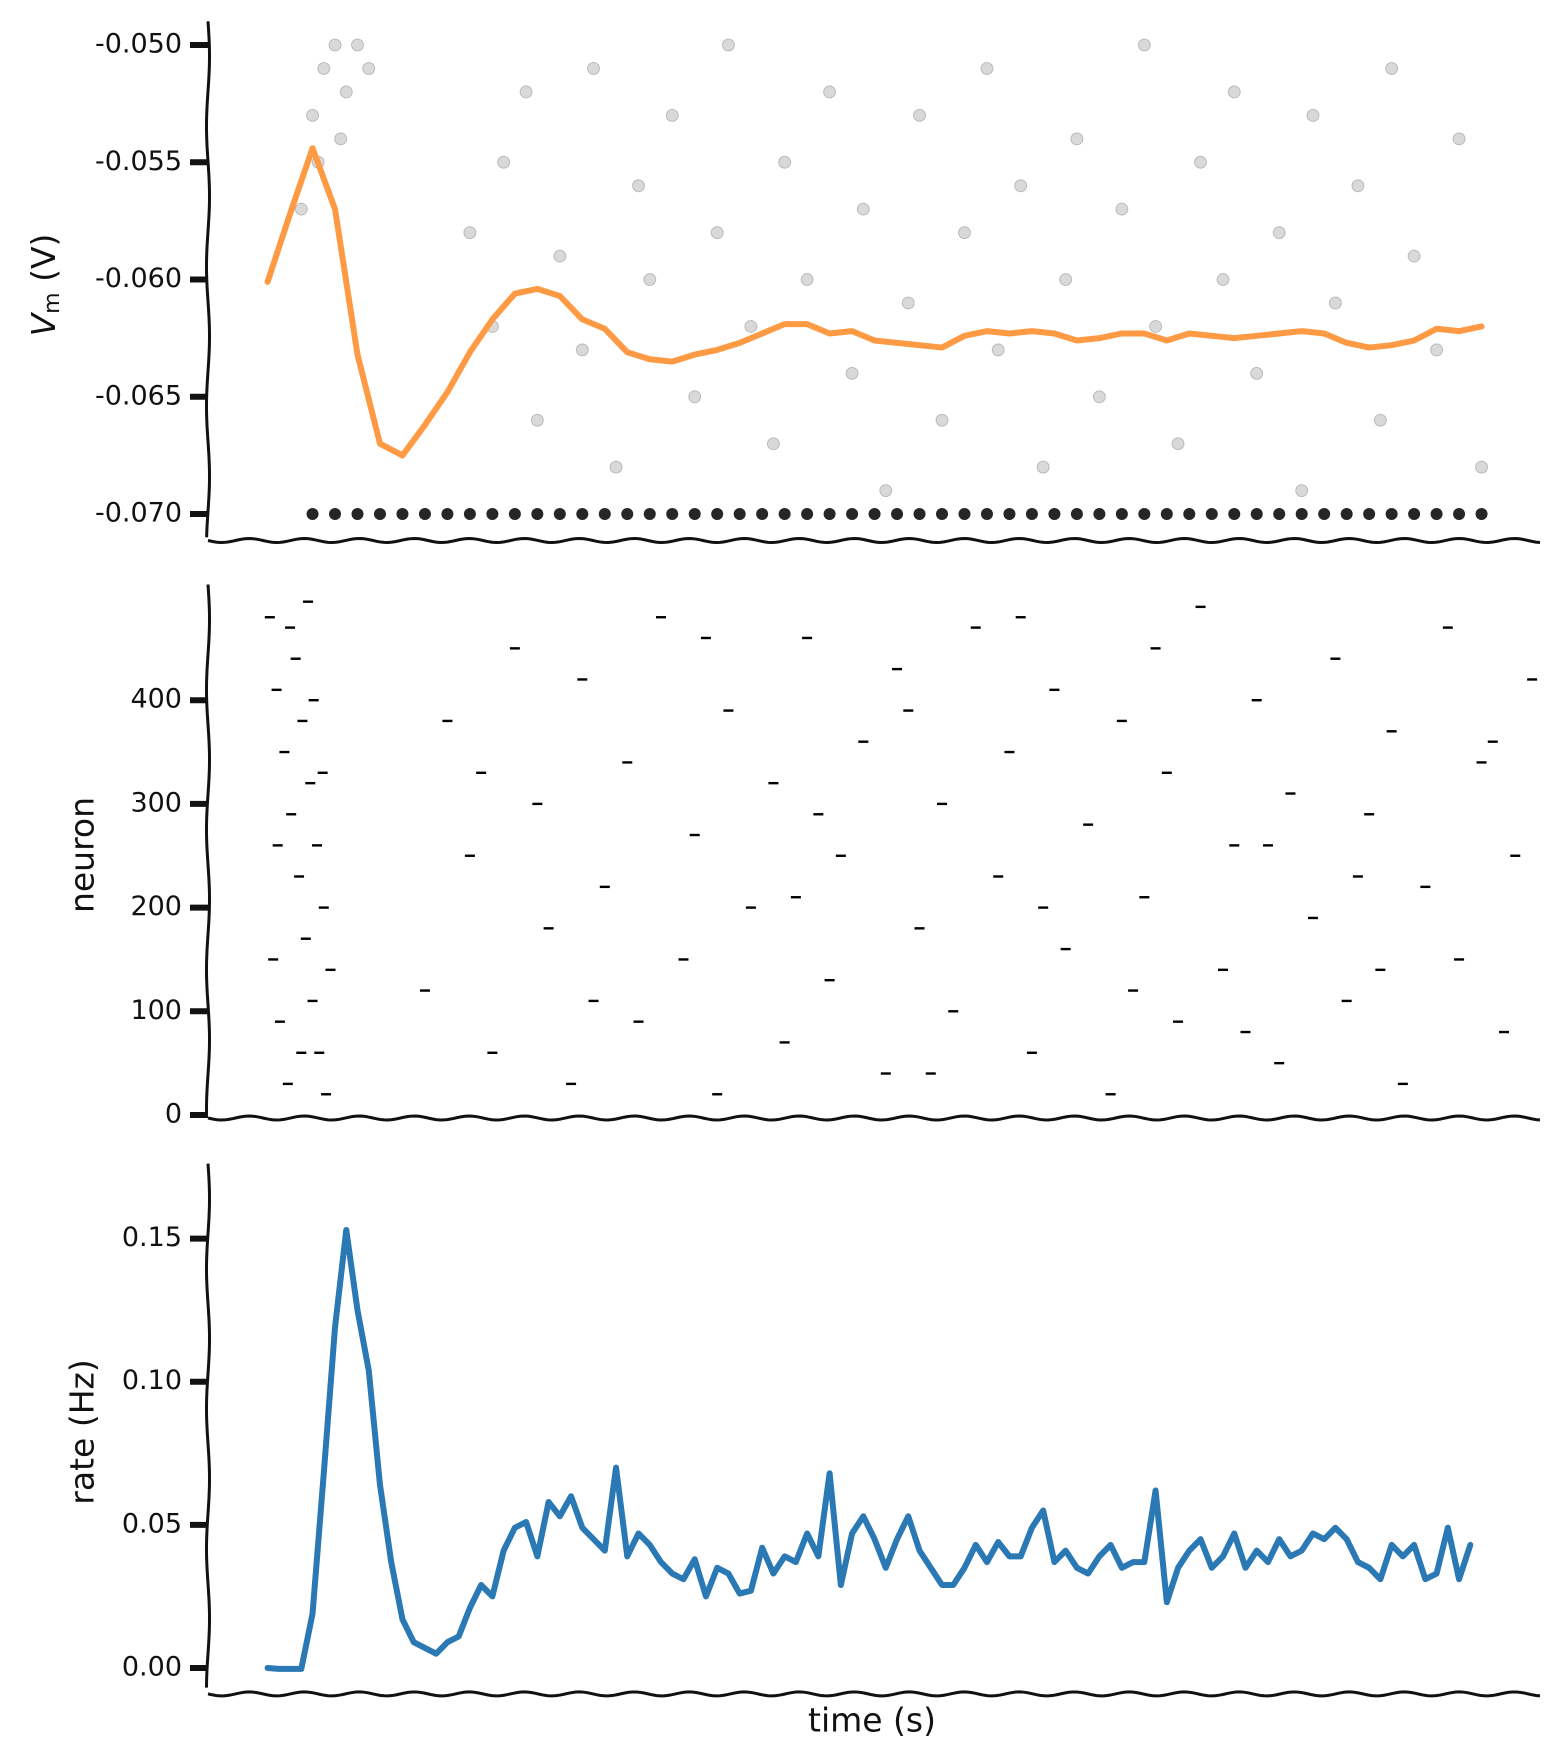  Describe the element at coordinates (45, 285) in the screenshot. I see `y-axis-label: Vm (V)` at that location.